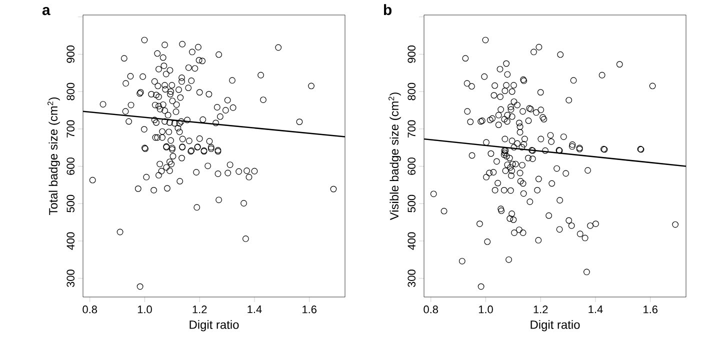 The image size is (705, 347). What do you see at coordinates (394, 156) in the screenshot?
I see `y-axis-title: Visible badge size (cm$^{2}$)` at bounding box center [394, 156].